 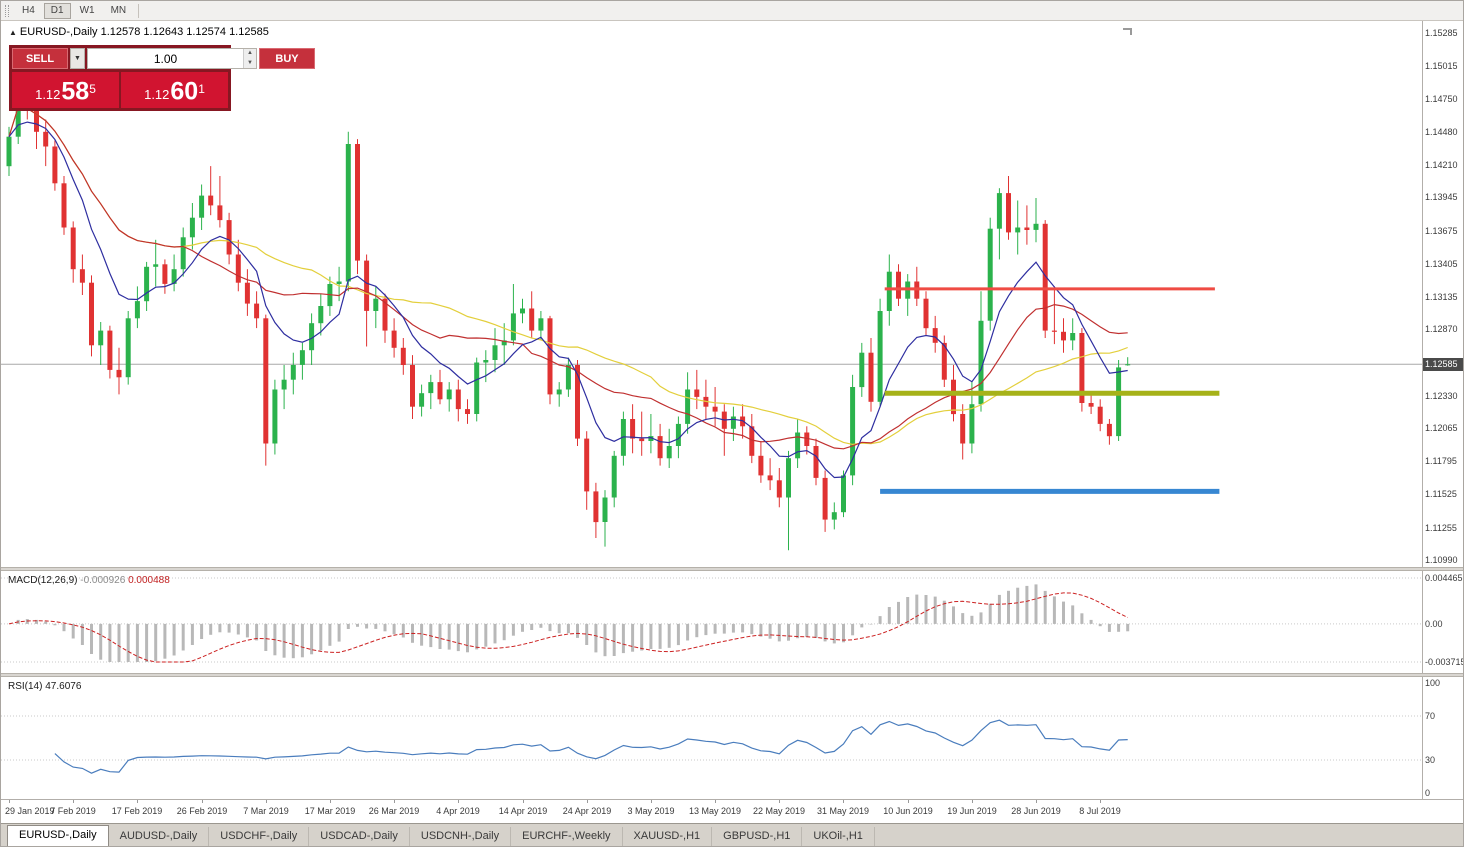 I want to click on axis-label: 1.14210, so click(x=1441, y=165).